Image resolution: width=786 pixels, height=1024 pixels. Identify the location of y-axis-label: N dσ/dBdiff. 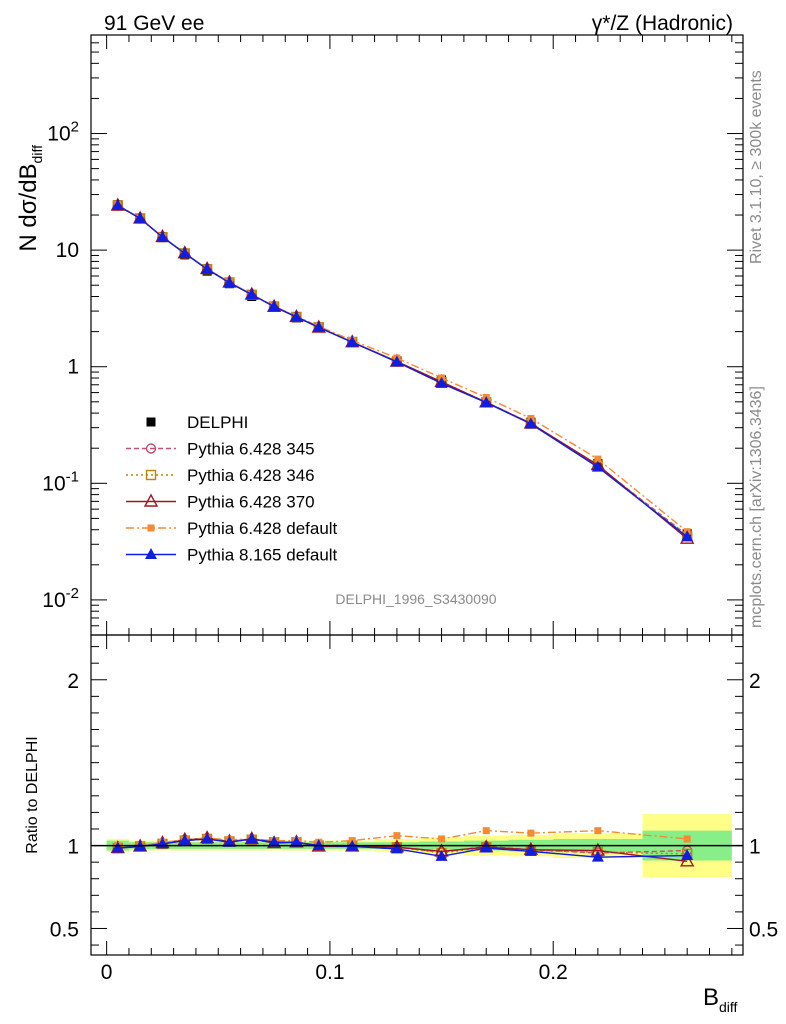
(30, 198).